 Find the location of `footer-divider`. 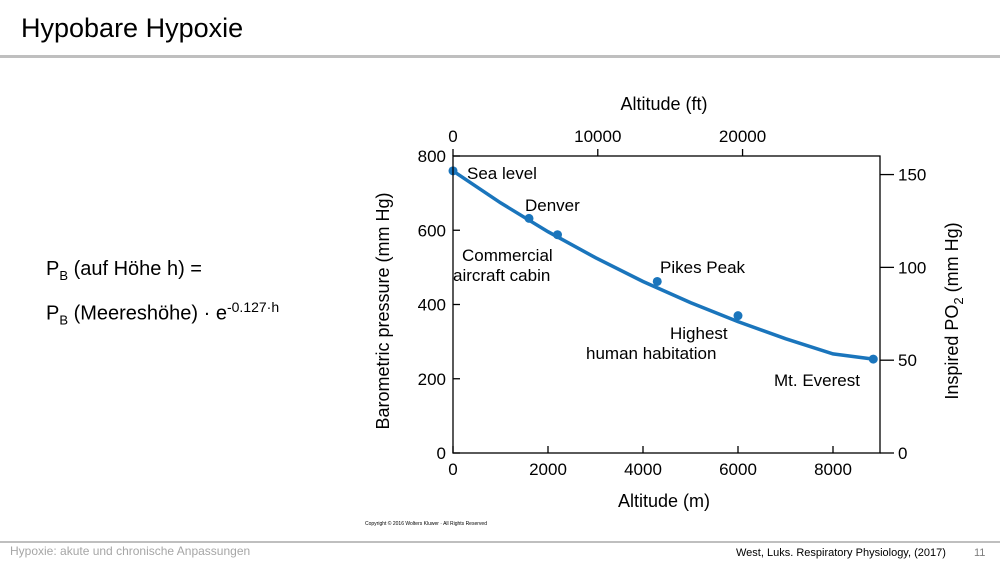

footer-divider is located at coordinates (500, 542).